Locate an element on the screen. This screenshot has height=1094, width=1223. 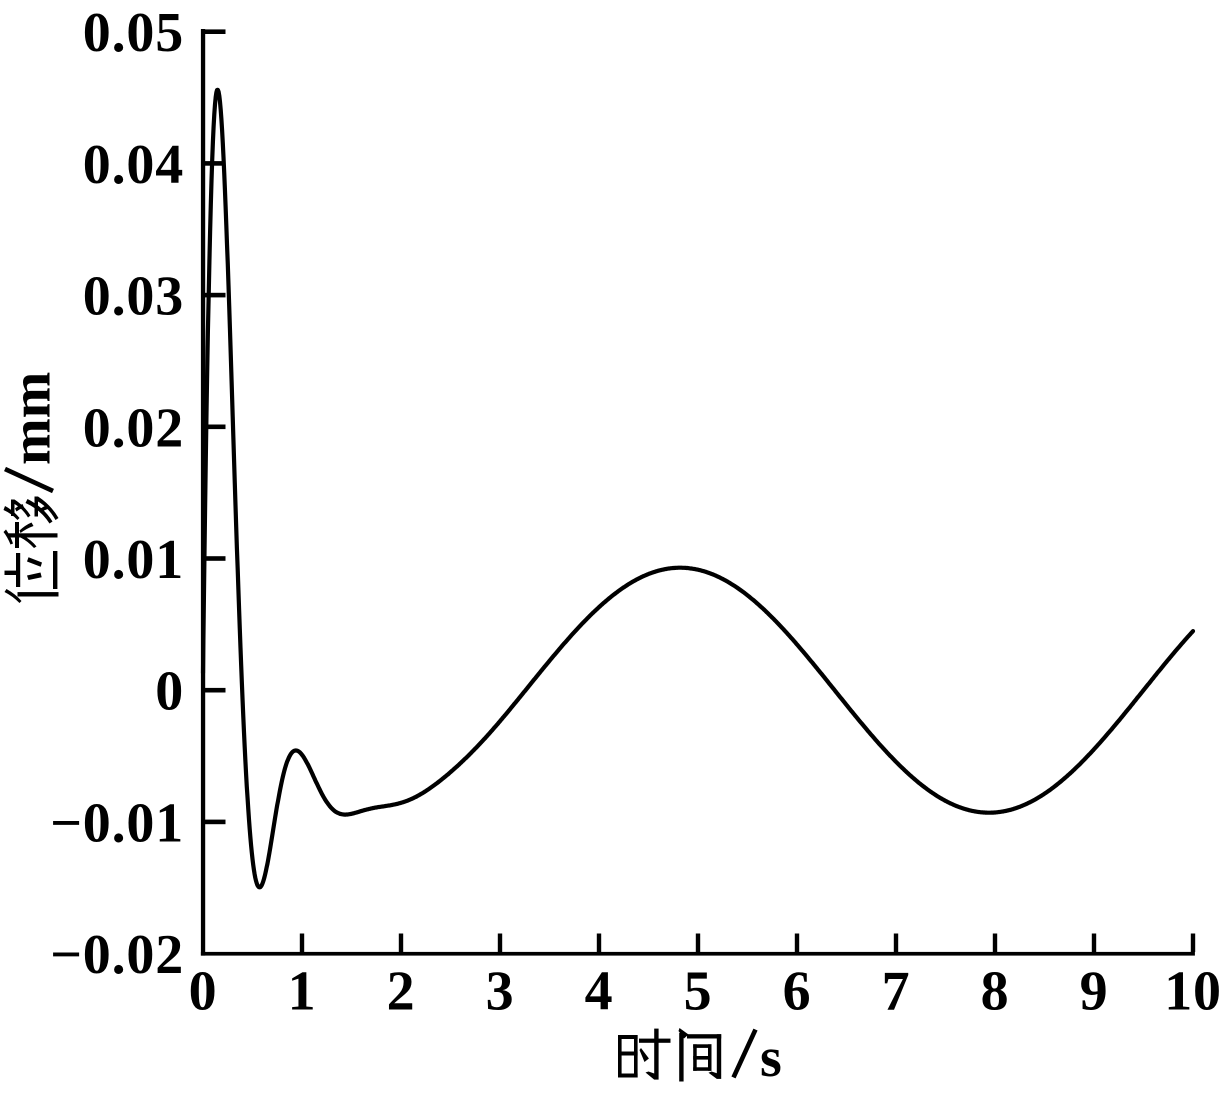
svg-text: s is located at coordinates (771, 1058).